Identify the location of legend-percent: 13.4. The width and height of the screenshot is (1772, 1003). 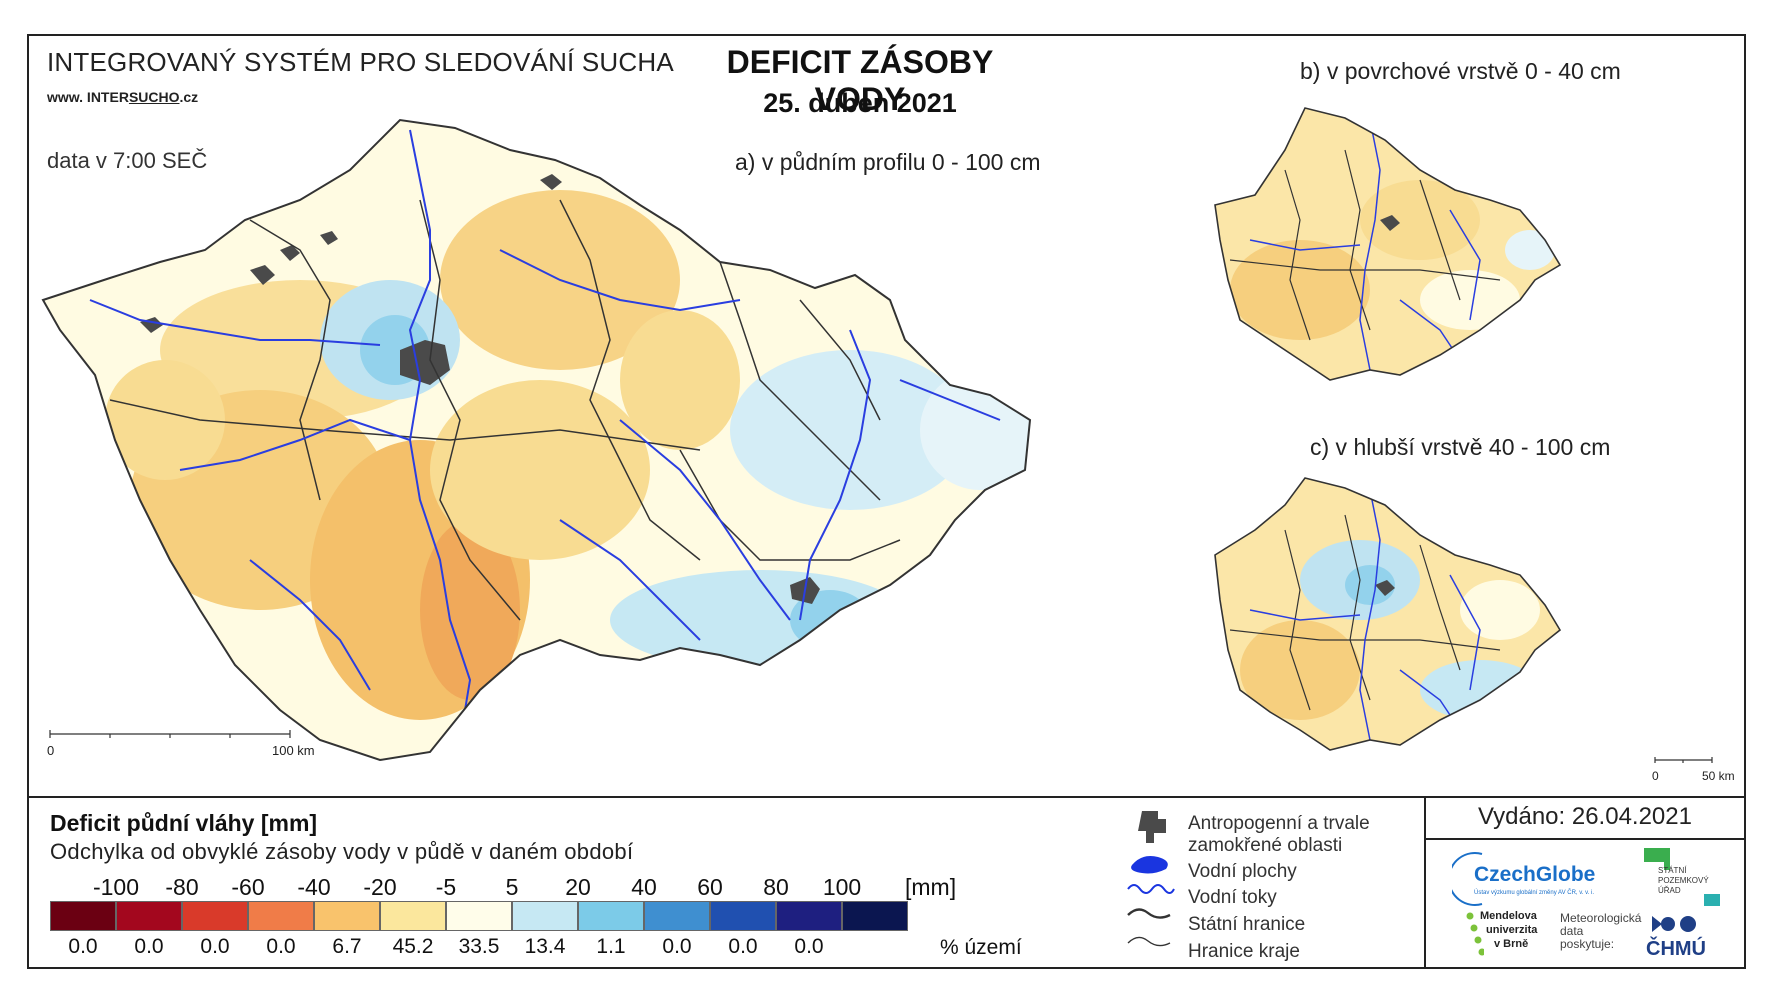
(545, 946).